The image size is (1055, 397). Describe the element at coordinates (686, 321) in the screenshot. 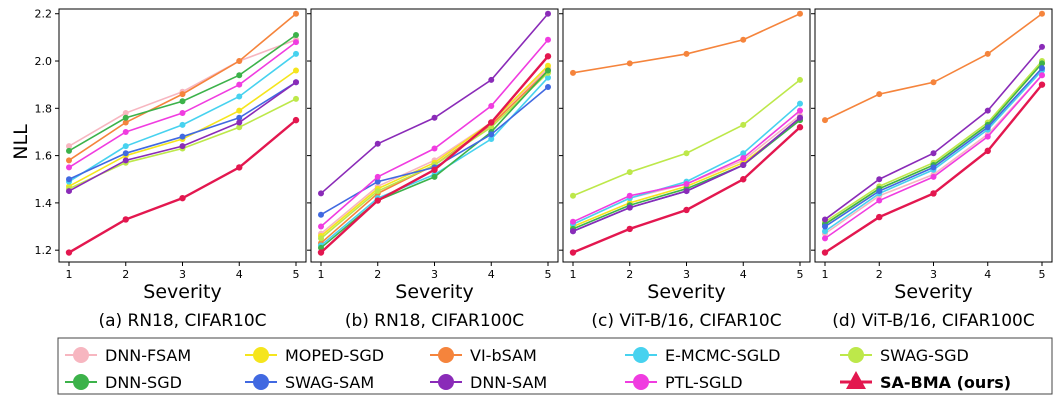

I see `panel-caption: (c) ViT-B/16, CIFAR10C` at that location.